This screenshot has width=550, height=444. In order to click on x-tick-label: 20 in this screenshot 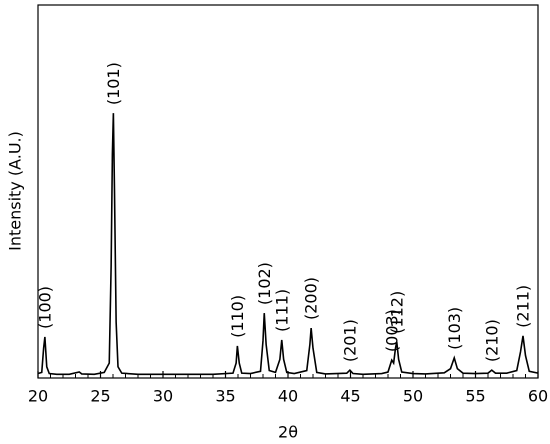, I will do `click(38, 396)`.